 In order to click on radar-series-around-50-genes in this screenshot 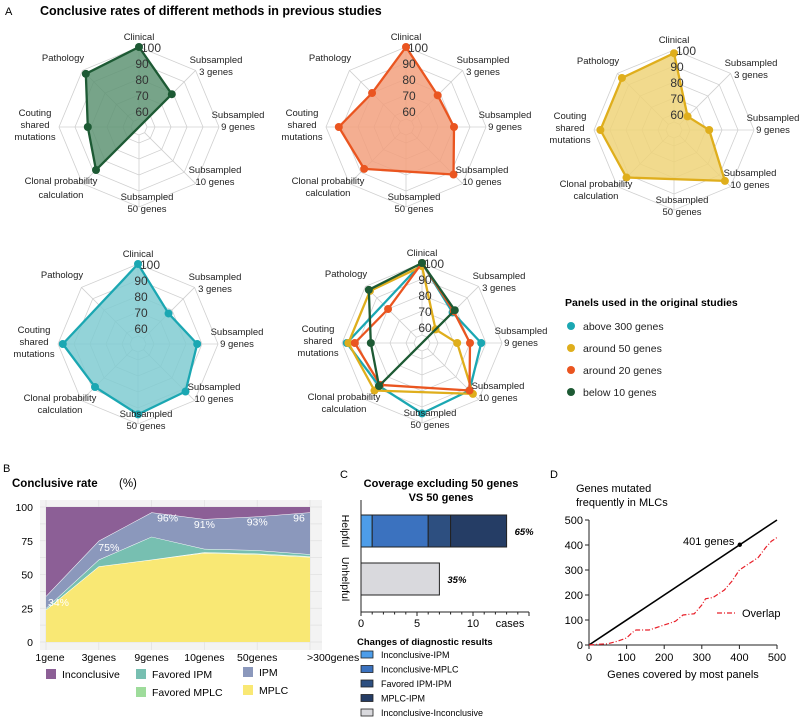, I will do `click(411, 330)`.